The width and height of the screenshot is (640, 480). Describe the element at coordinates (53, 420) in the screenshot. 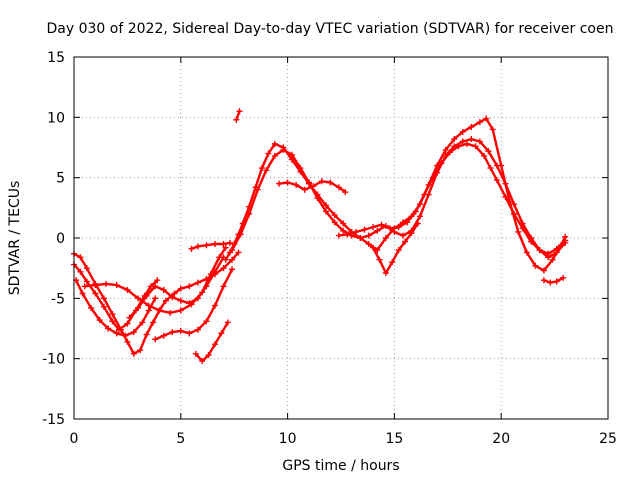

I see `y-tick-label: -15` at that location.